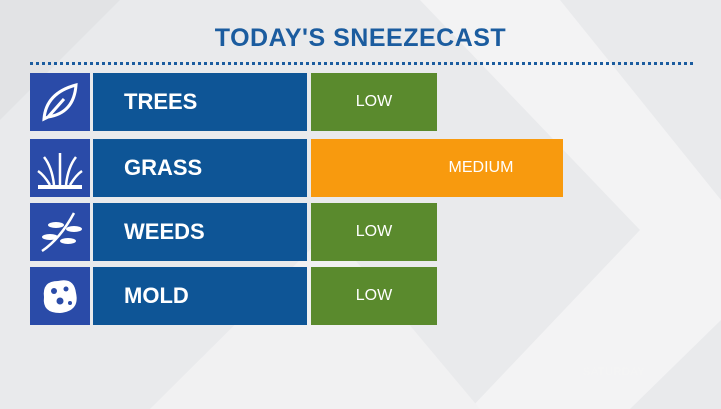  I want to click on footer: SATURDAY, so click(614, 372).